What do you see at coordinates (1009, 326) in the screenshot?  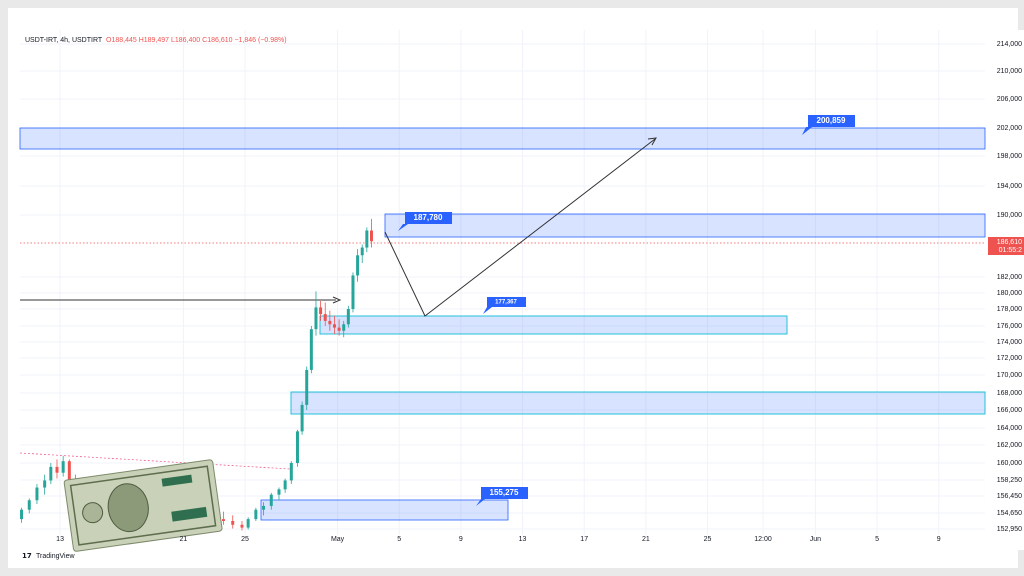 I see `y-tick-label: 176,000` at bounding box center [1009, 326].